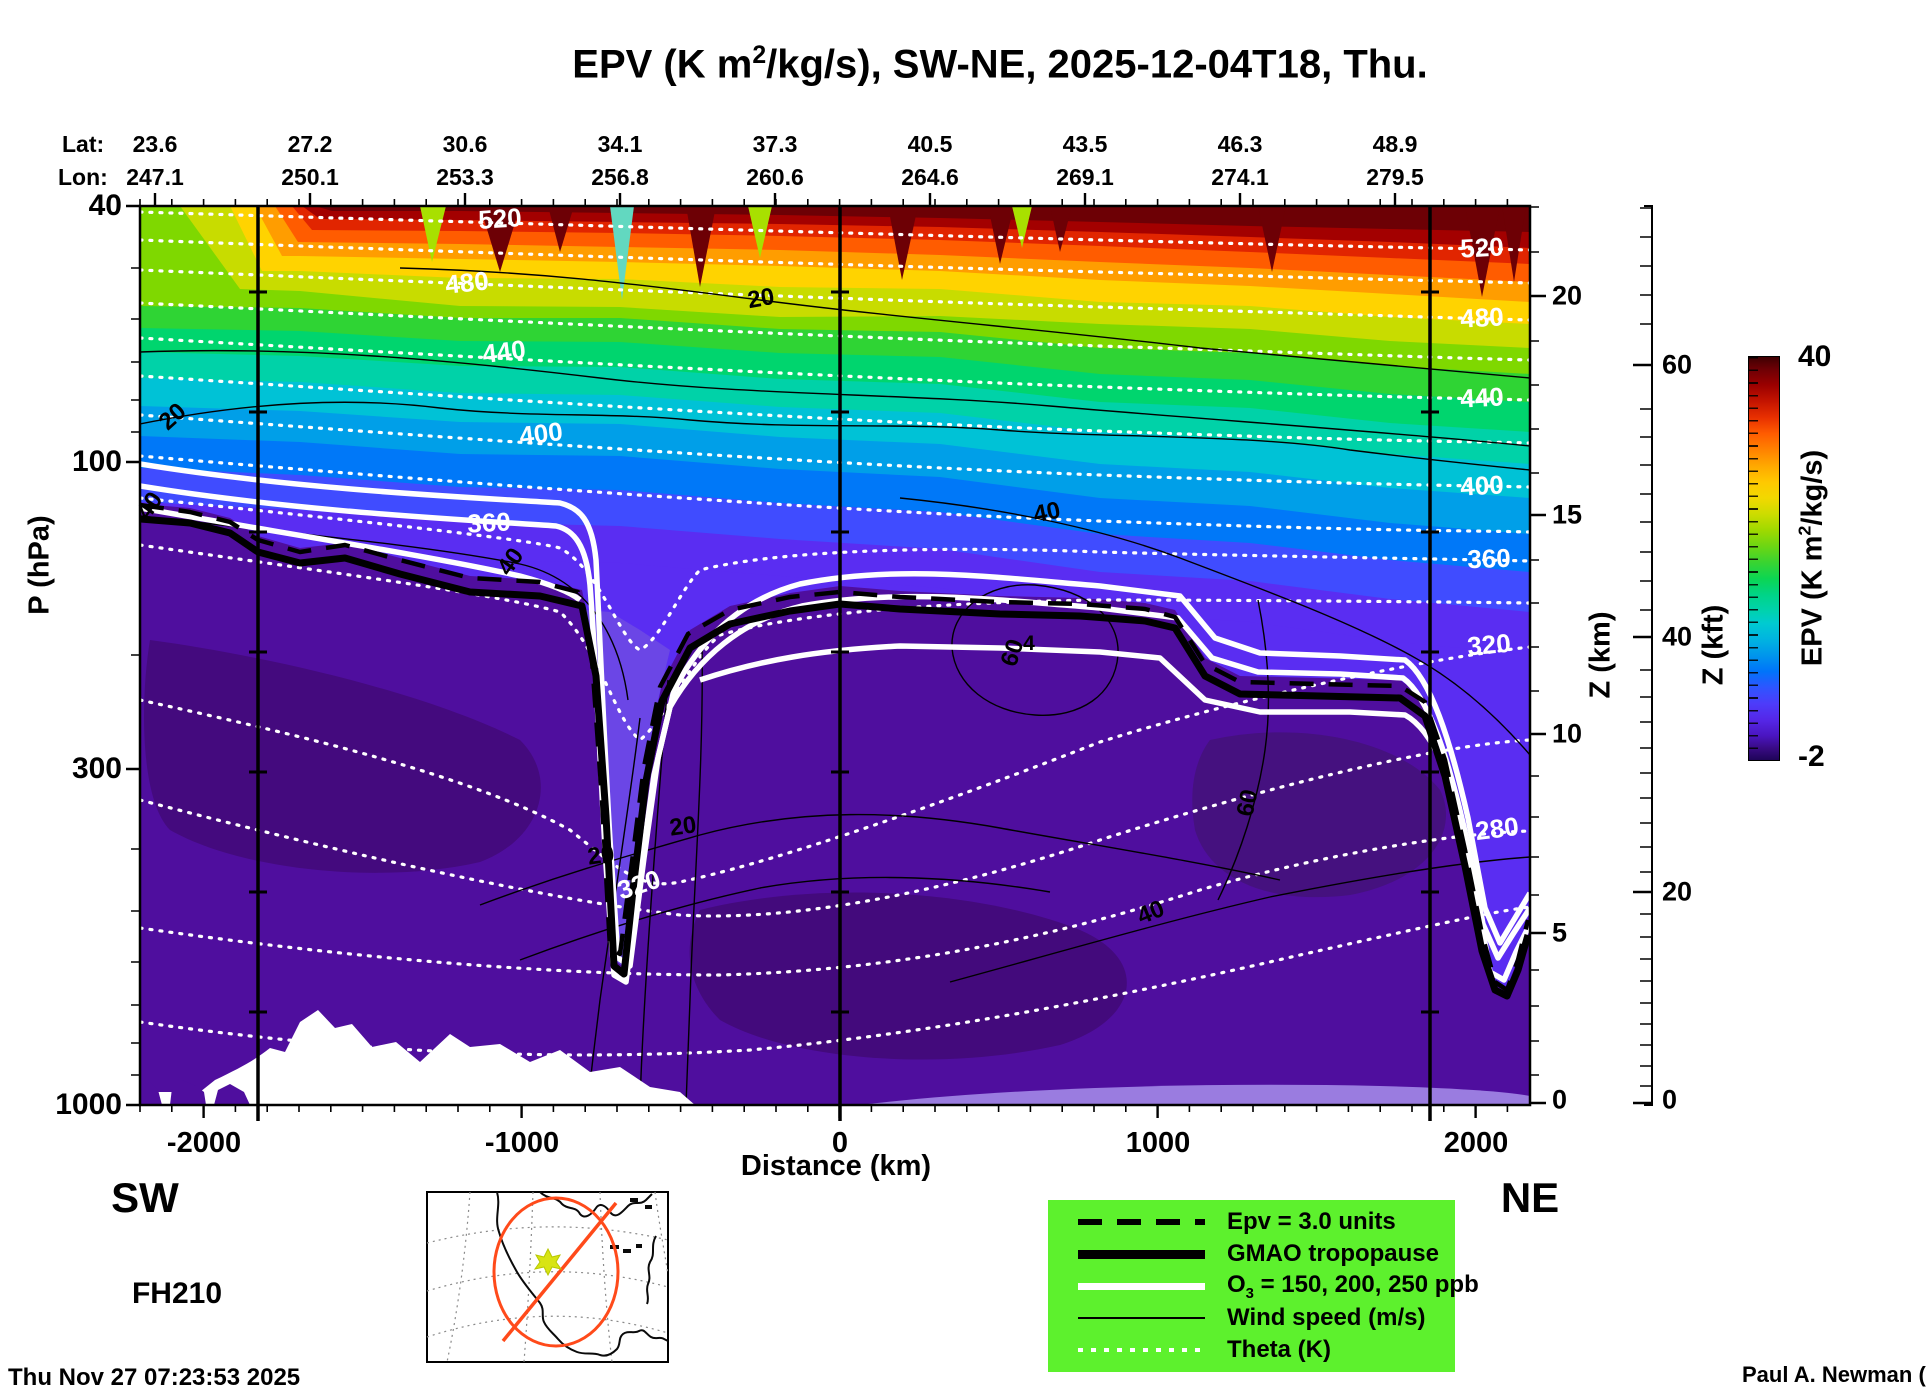 The height and width of the screenshot is (1394, 1926). Describe the element at coordinates (1497, 828) in the screenshot. I see `theta-label: 280` at that location.